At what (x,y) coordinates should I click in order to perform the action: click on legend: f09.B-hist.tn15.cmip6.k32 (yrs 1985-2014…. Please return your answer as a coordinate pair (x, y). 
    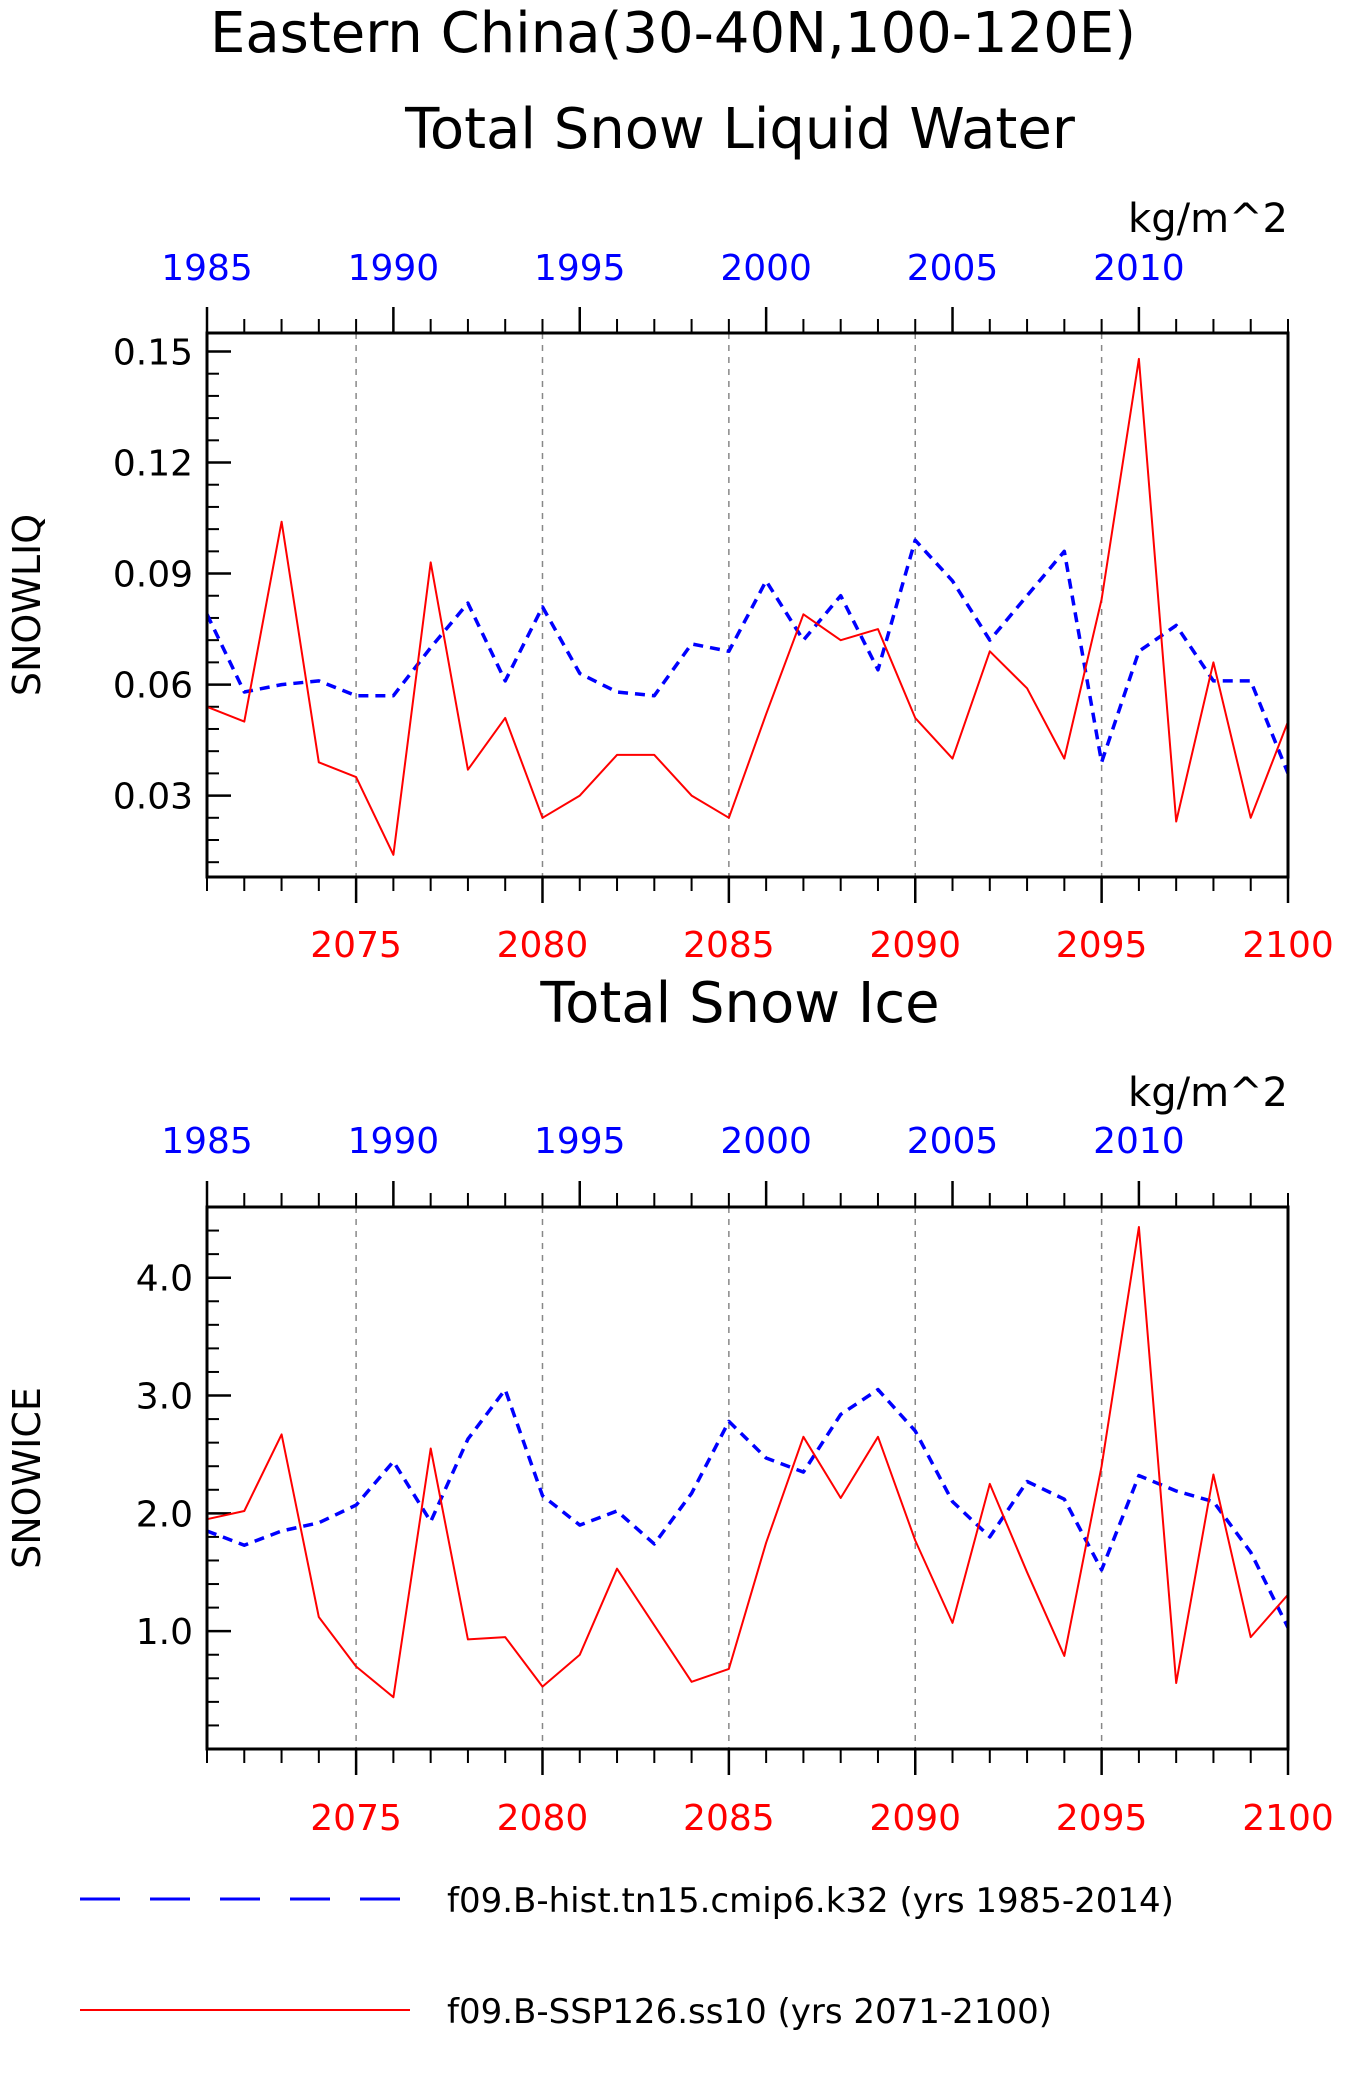
    Looking at the image, I should click on (627, 1956).